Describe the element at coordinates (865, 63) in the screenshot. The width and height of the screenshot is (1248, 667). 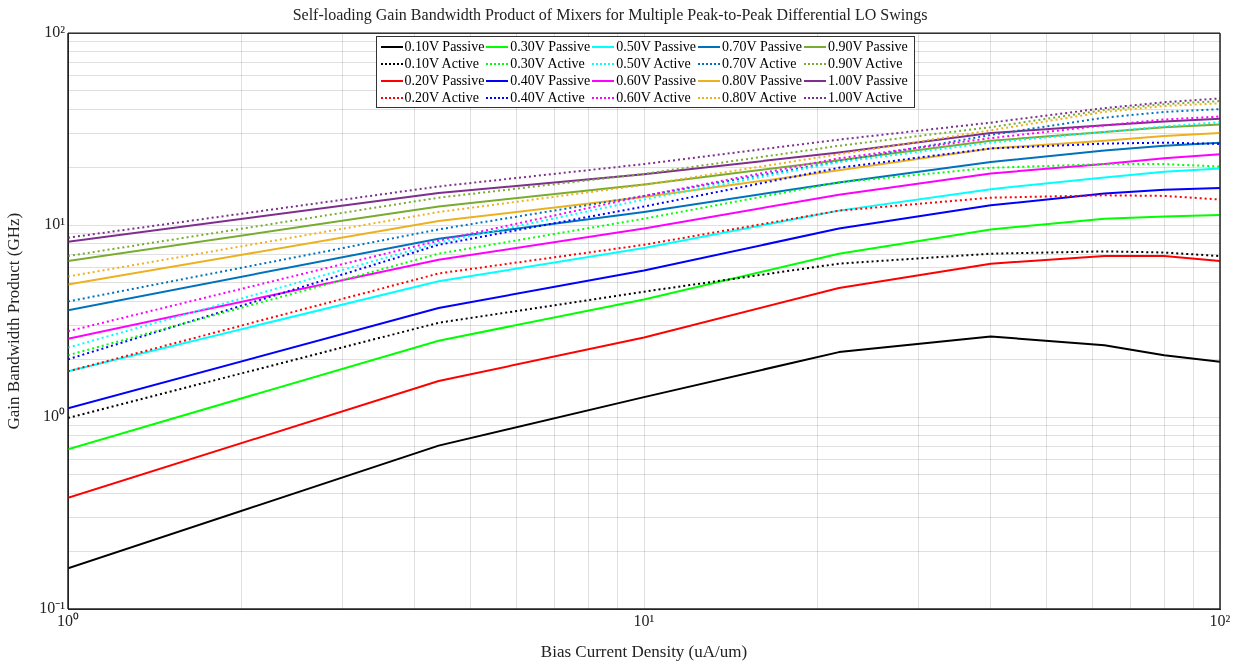
I see `legend-label: 0.90V Active` at that location.